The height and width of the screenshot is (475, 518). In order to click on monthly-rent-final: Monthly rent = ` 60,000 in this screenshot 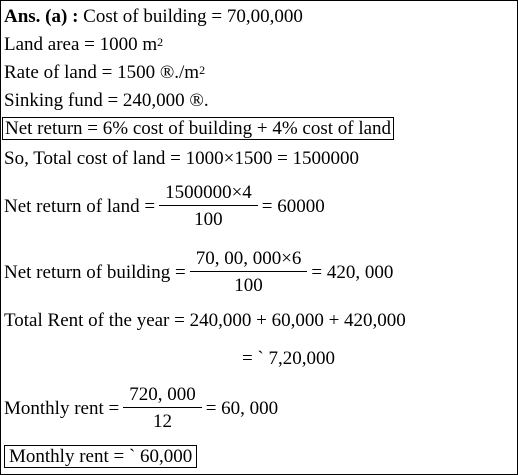, I will do `click(101, 456)`.